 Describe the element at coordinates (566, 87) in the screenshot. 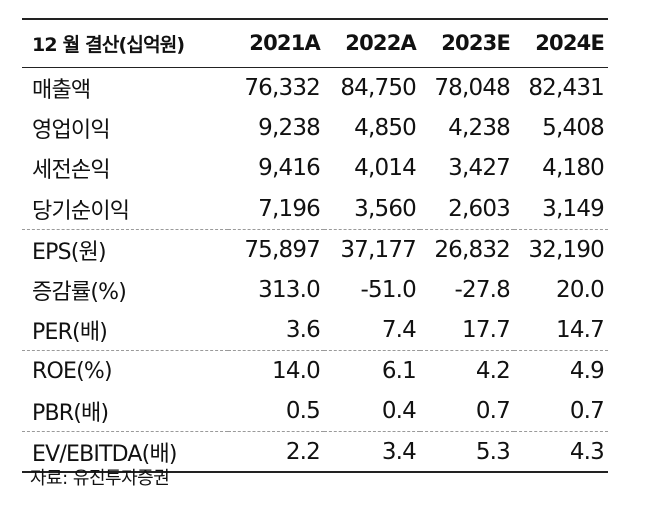

I see `cell-value: 82,431` at that location.